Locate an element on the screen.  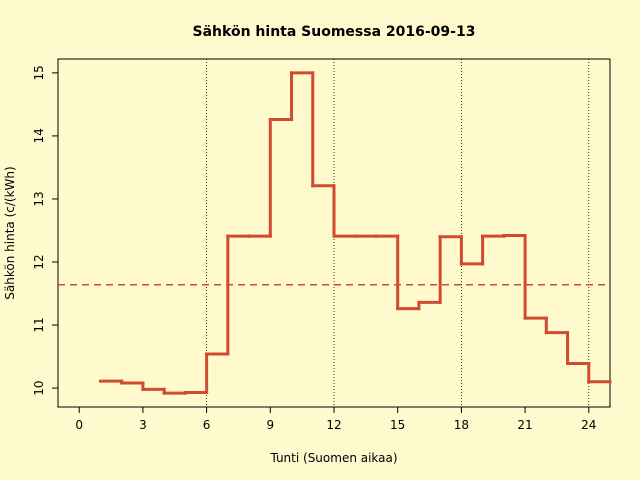
x-tick-label: 21 is located at coordinates (524, 425).